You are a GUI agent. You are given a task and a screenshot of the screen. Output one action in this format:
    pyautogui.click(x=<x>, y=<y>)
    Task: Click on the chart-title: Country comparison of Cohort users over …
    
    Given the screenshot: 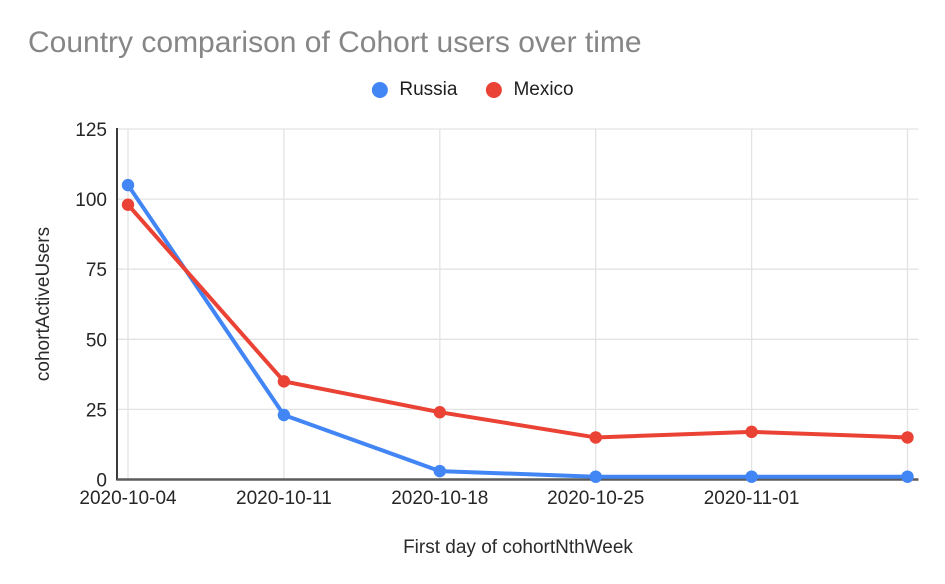 What is the action you would take?
    pyautogui.click(x=335, y=42)
    